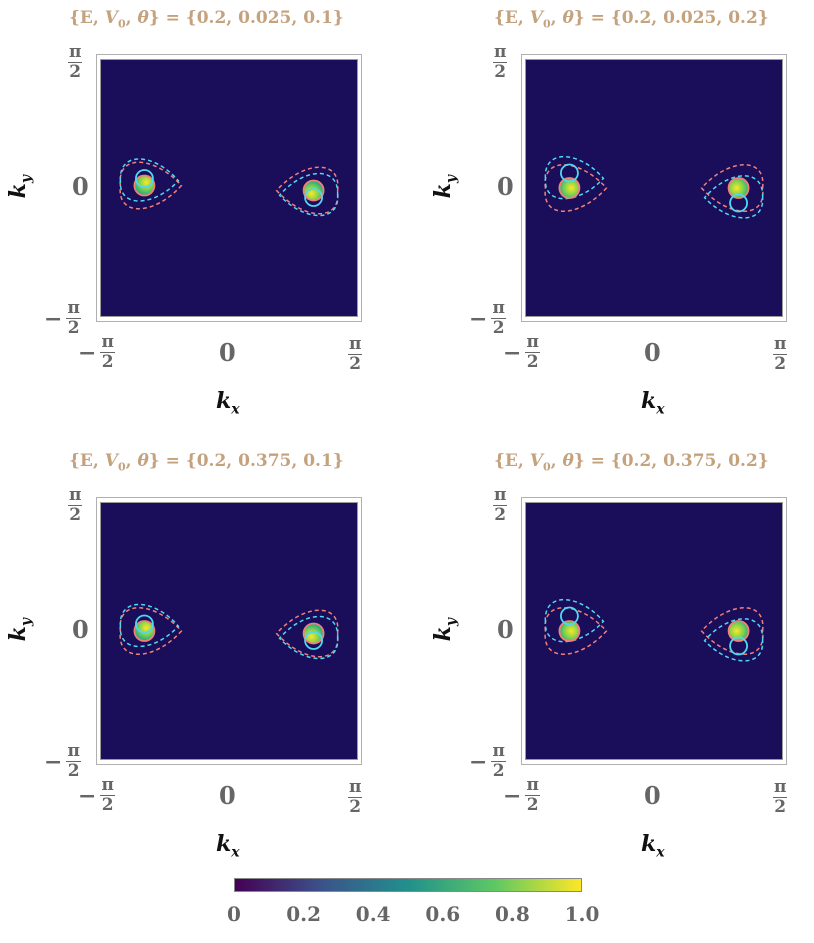 Image resolution: width=814 pixels, height=943 pixels. What do you see at coordinates (303, 914) in the screenshot?
I see `colorbar-tick: 0.2` at bounding box center [303, 914].